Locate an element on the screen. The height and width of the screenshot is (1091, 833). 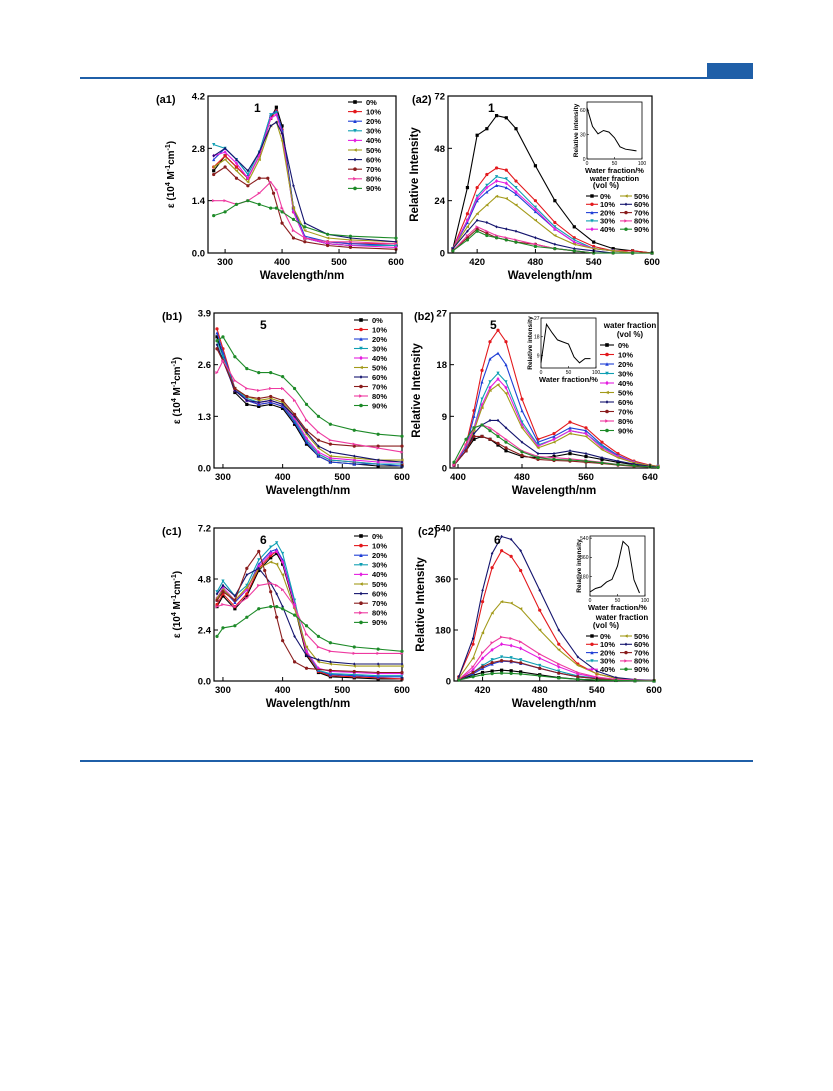
x-tick-label: 480 is located at coordinates (522, 477).